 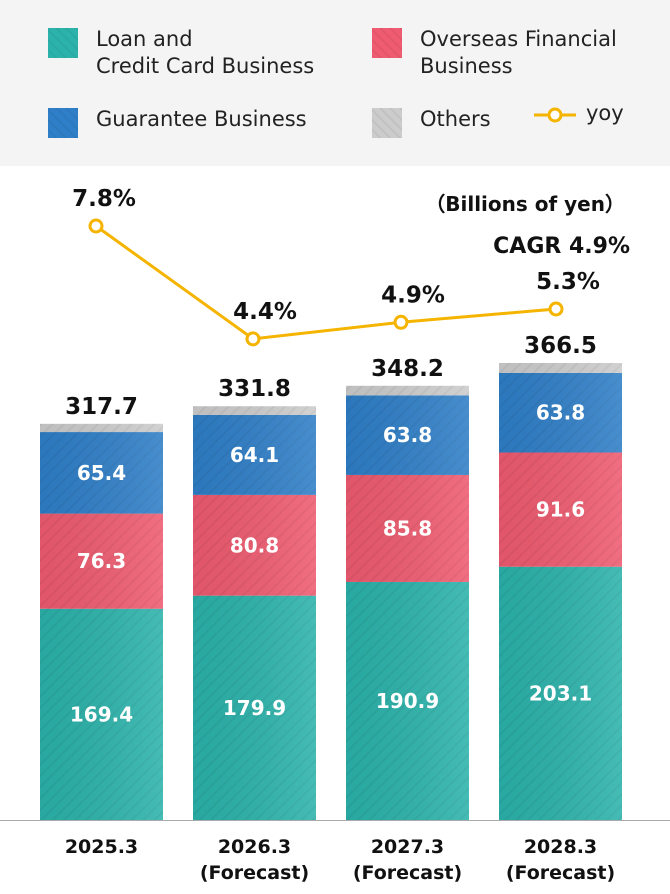 I want to click on total-label: 366.5, so click(x=560, y=346).